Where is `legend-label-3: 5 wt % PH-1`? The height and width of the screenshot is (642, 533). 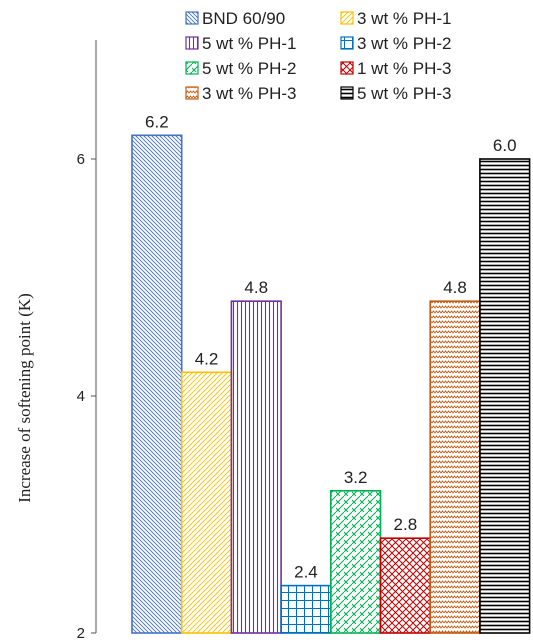
legend-label-3: 5 wt % PH-1 is located at coordinates (249, 43).